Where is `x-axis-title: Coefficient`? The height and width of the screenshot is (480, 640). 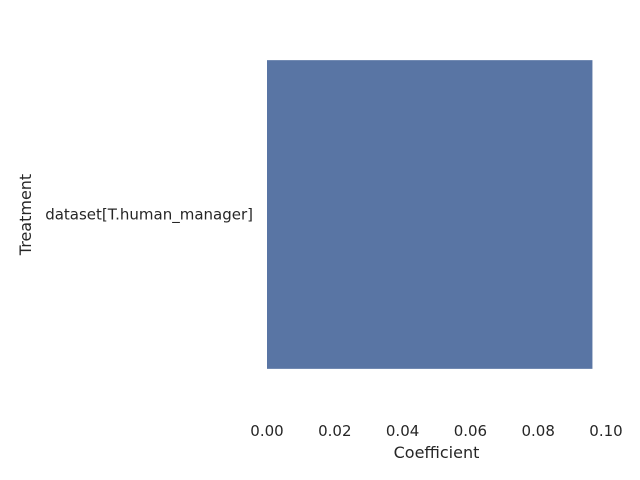
x-axis-title: Coefficient is located at coordinates (437, 452).